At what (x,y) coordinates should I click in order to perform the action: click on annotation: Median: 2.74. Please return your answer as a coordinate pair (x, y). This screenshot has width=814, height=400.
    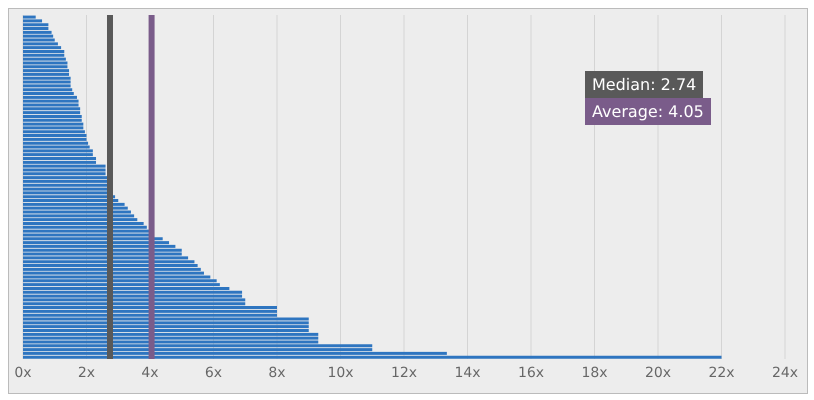
    Looking at the image, I should click on (644, 84).